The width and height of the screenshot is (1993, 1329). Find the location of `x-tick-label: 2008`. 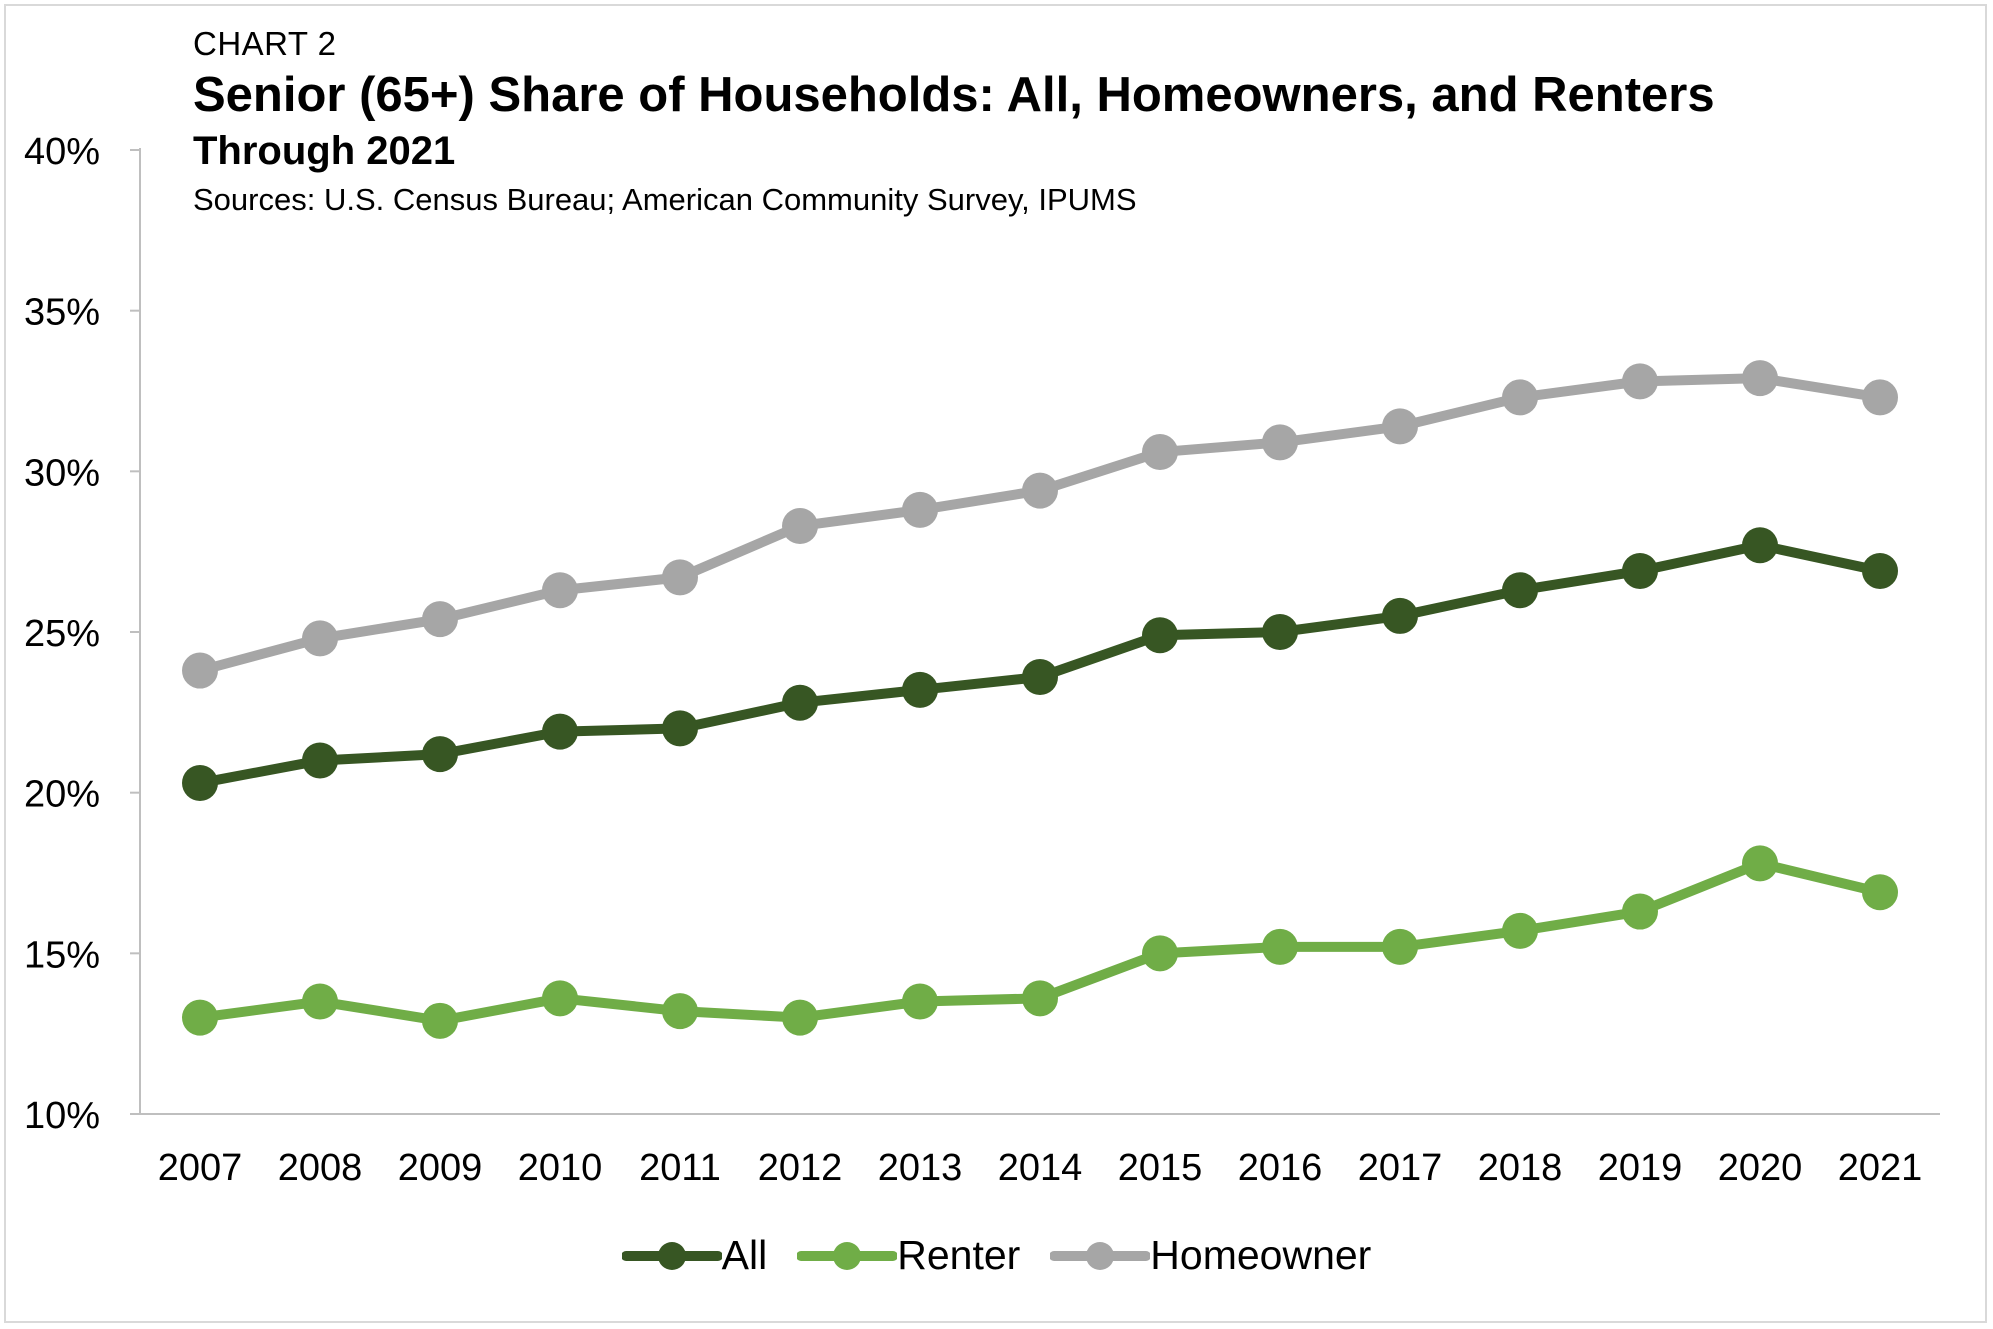

x-tick-label: 2008 is located at coordinates (320, 1168).